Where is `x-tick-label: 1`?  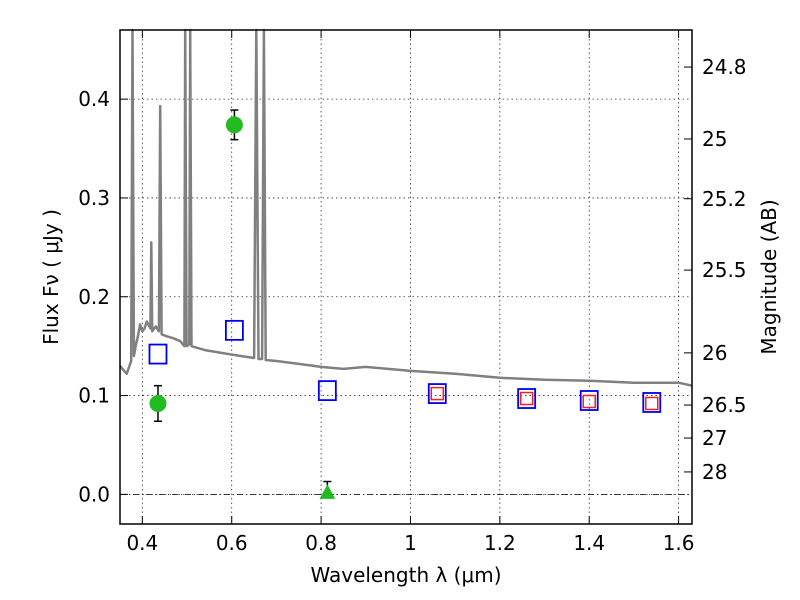
x-tick-label: 1 is located at coordinates (410, 543).